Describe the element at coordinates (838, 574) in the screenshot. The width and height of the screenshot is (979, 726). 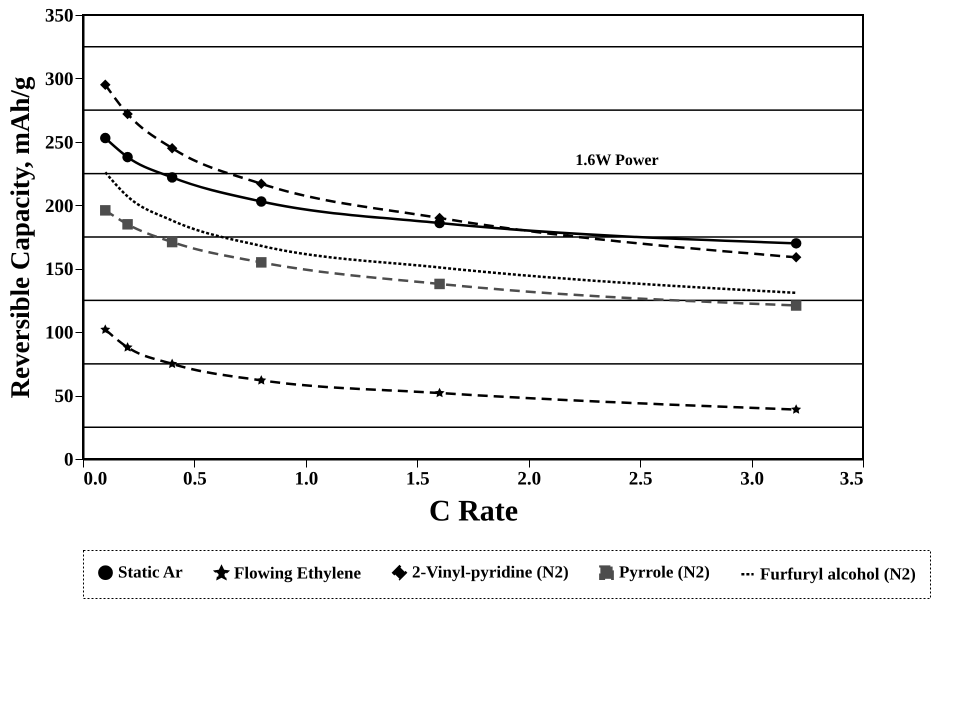
I see `legend-label: Furfuryl alcohol (N2)` at that location.